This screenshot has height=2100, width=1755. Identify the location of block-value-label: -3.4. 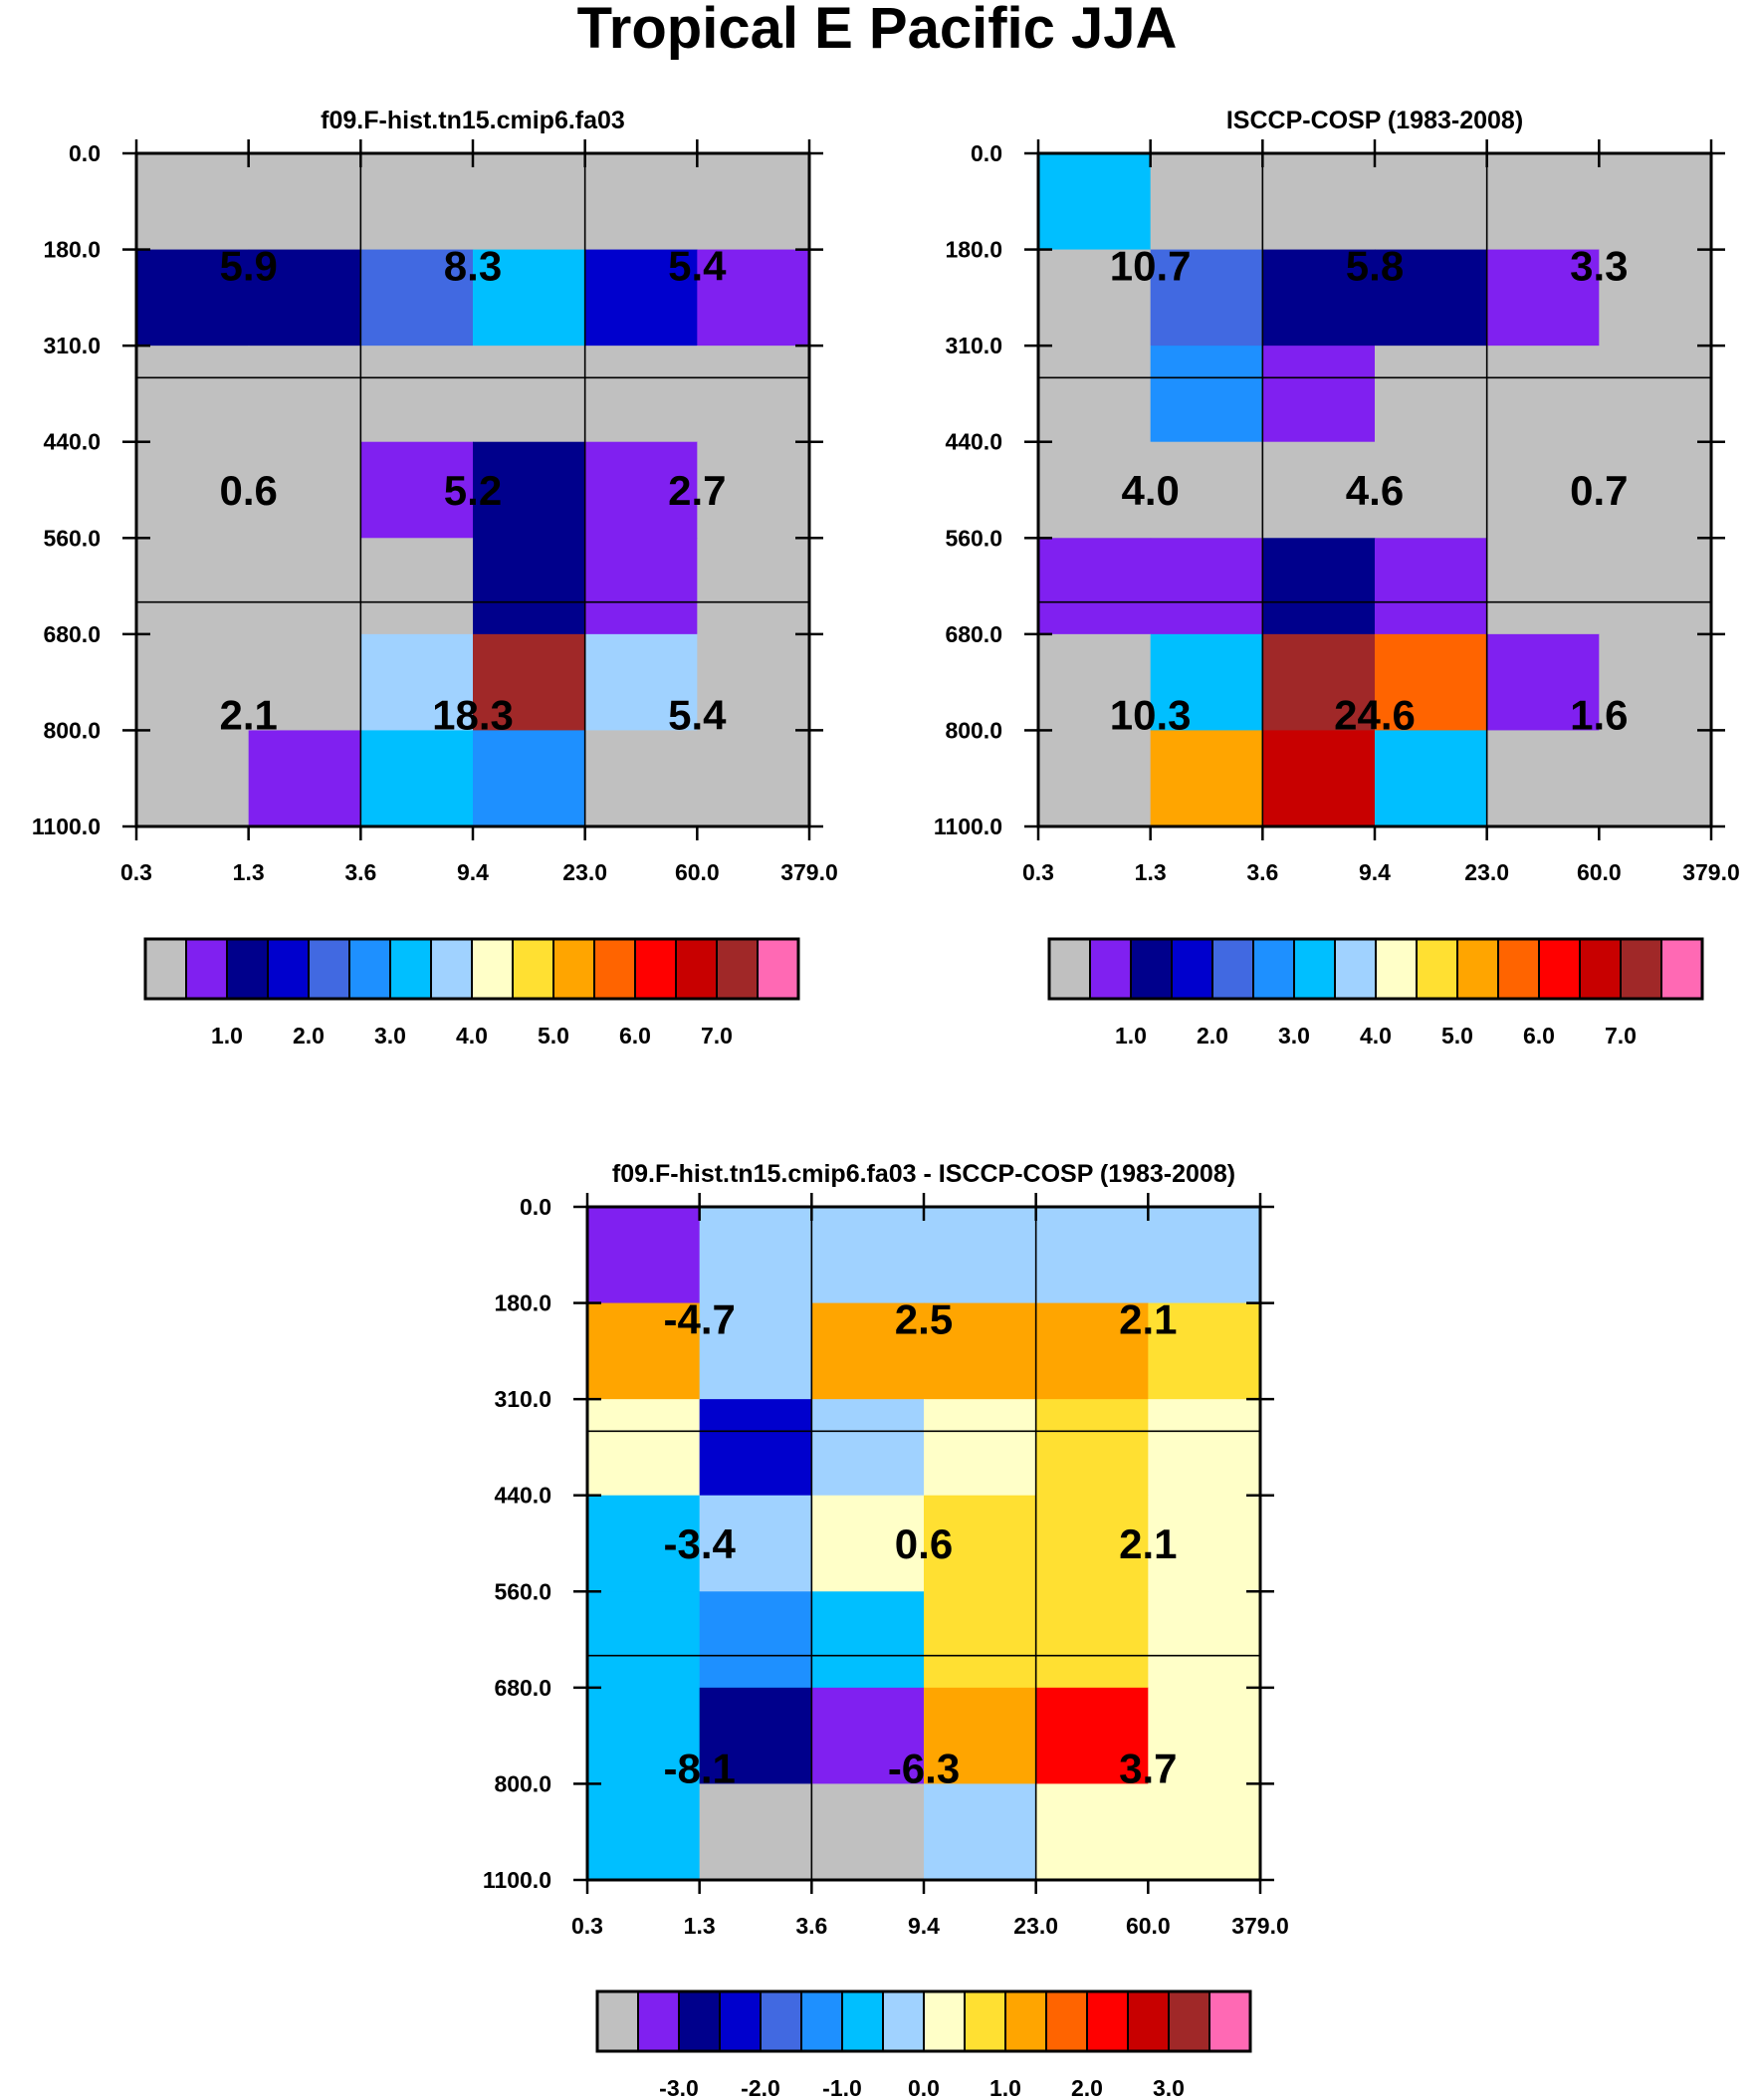
(699, 1543).